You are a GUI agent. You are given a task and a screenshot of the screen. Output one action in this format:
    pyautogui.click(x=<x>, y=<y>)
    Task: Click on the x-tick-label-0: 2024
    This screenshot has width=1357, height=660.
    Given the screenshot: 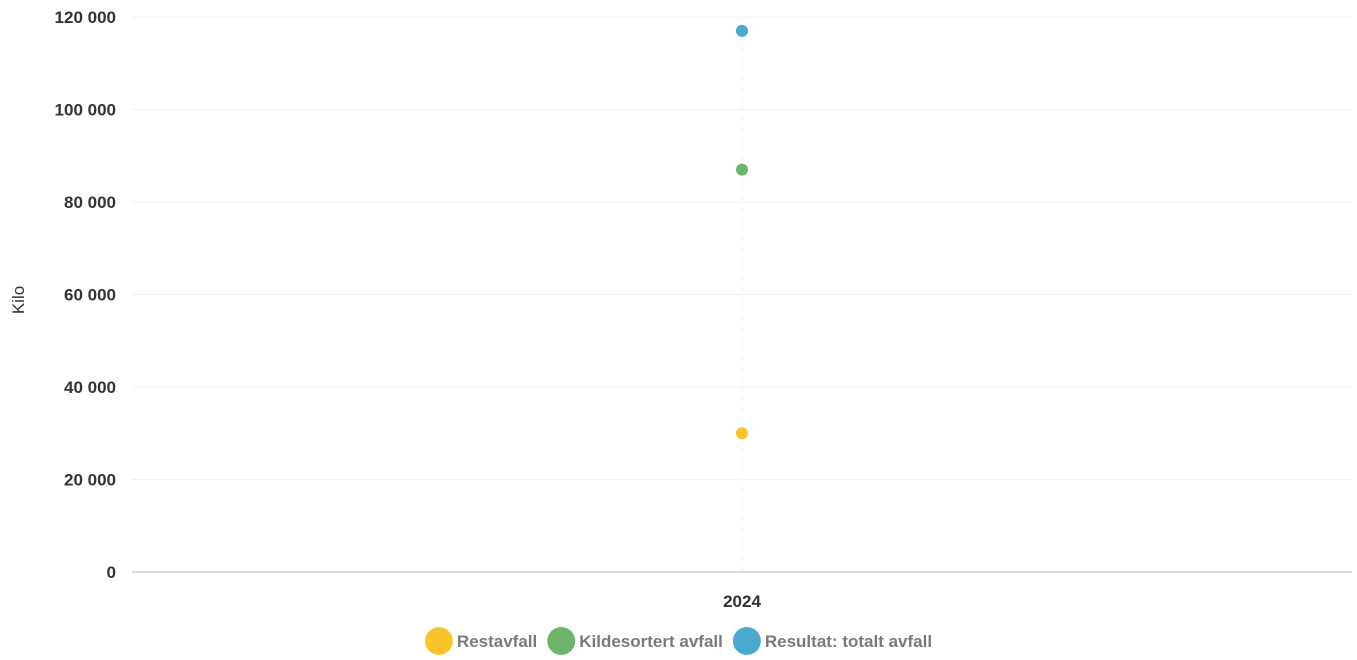 What is the action you would take?
    pyautogui.click(x=742, y=601)
    